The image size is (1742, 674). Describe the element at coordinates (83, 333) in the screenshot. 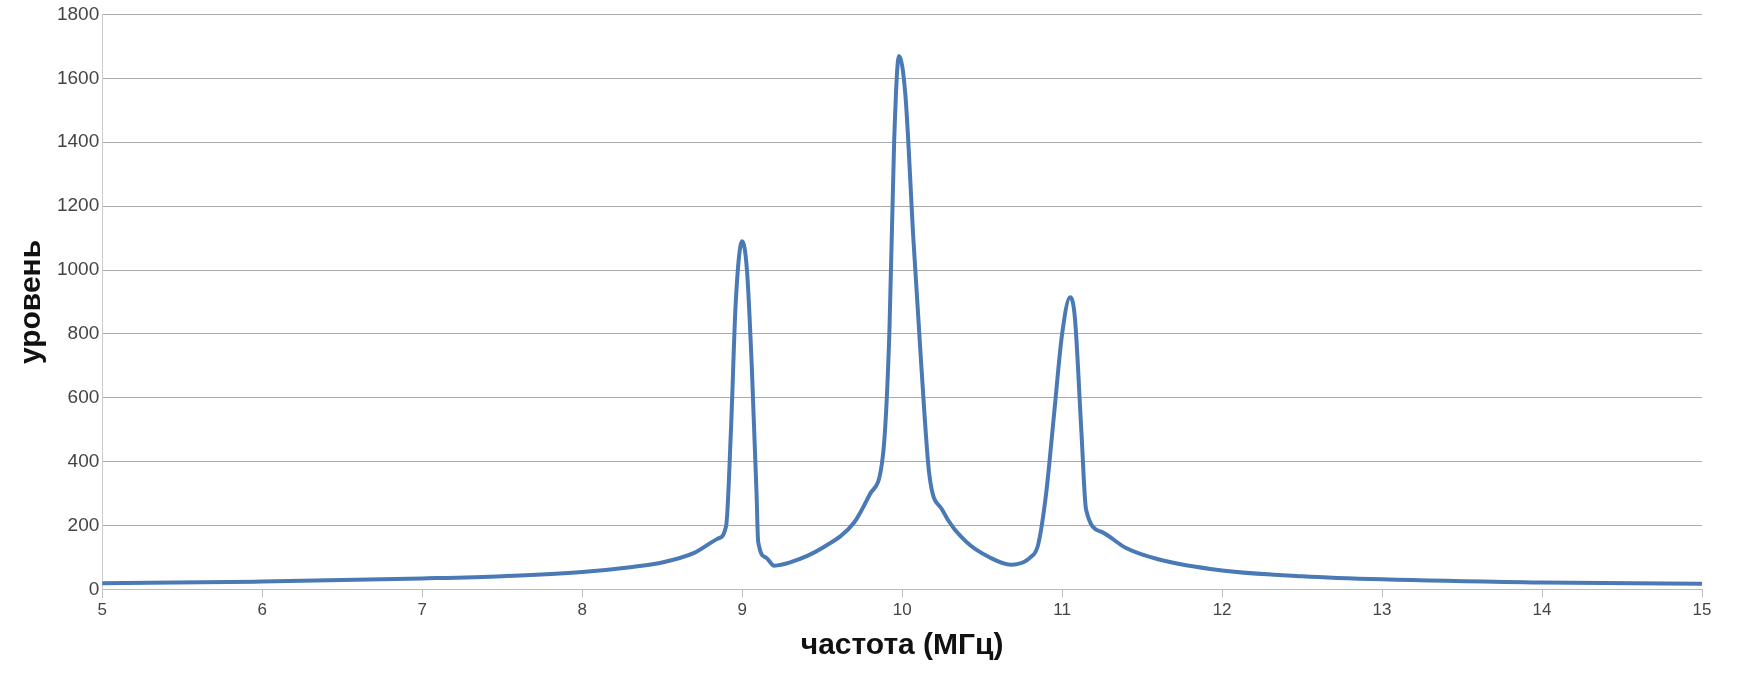

I see `y-tick-label: 800` at that location.